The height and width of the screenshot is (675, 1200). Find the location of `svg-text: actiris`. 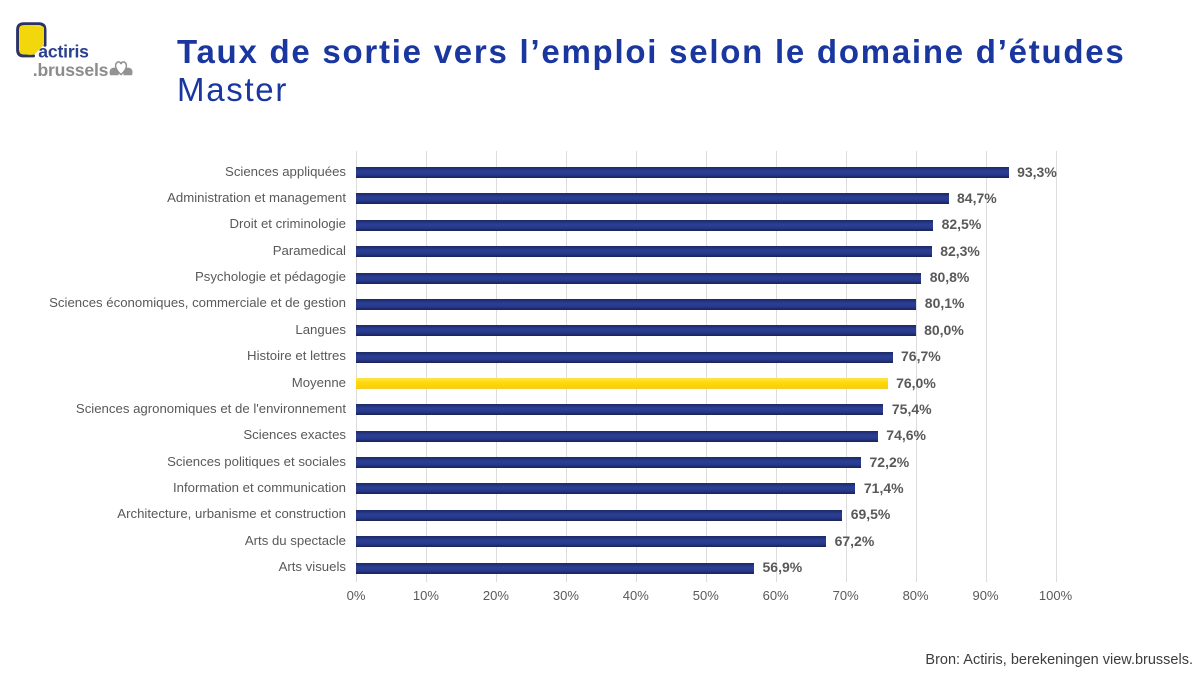

svg-text: actiris is located at coordinates (63, 51).